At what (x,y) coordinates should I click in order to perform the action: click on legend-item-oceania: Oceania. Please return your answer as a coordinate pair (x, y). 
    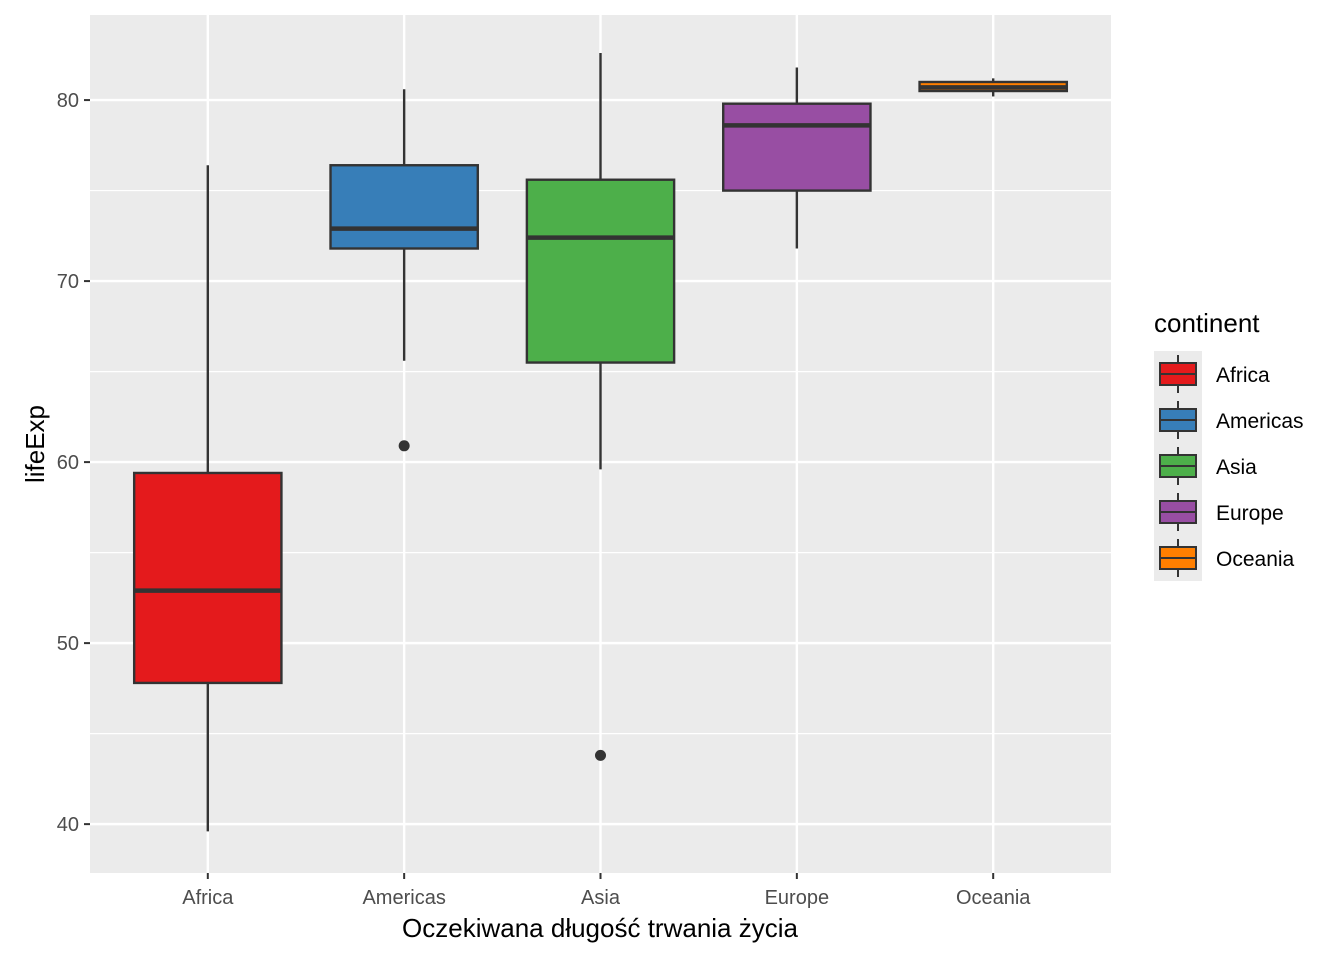
    Looking at the image, I should click on (1227, 558).